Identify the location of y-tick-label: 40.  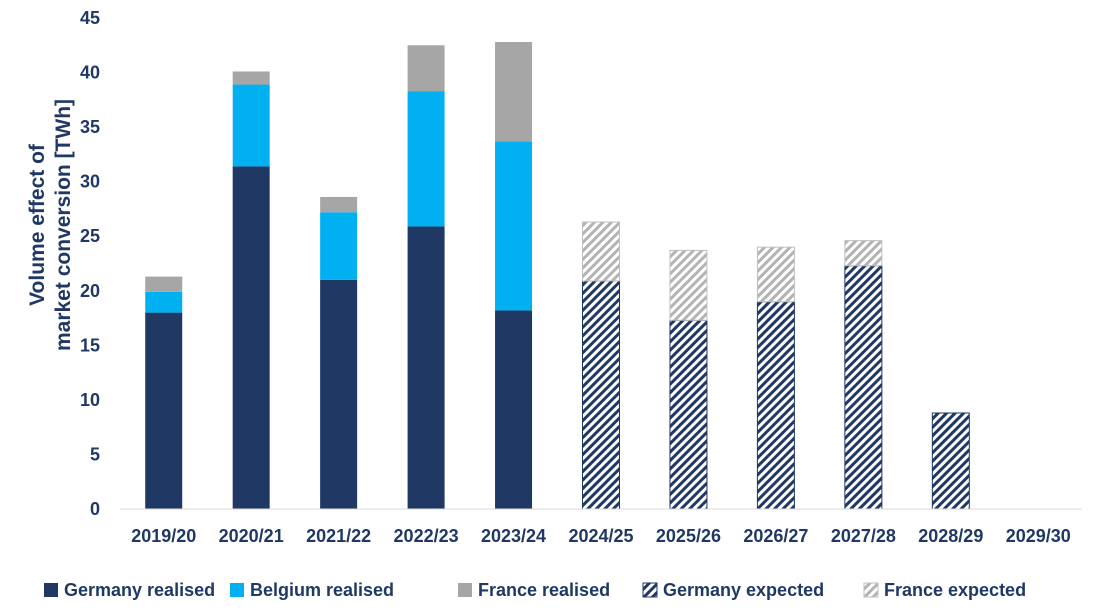
(90, 73).